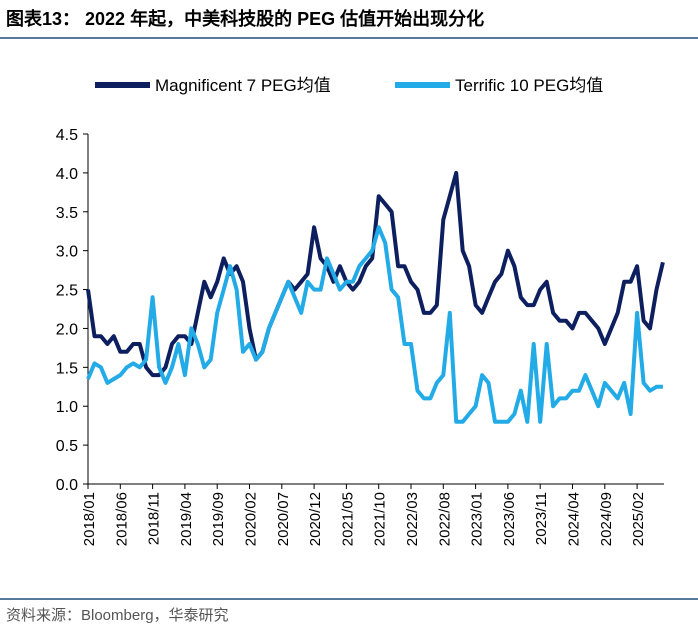  Describe the element at coordinates (251, 519) in the screenshot. I see `x-tick-label: 2020/02` at that location.